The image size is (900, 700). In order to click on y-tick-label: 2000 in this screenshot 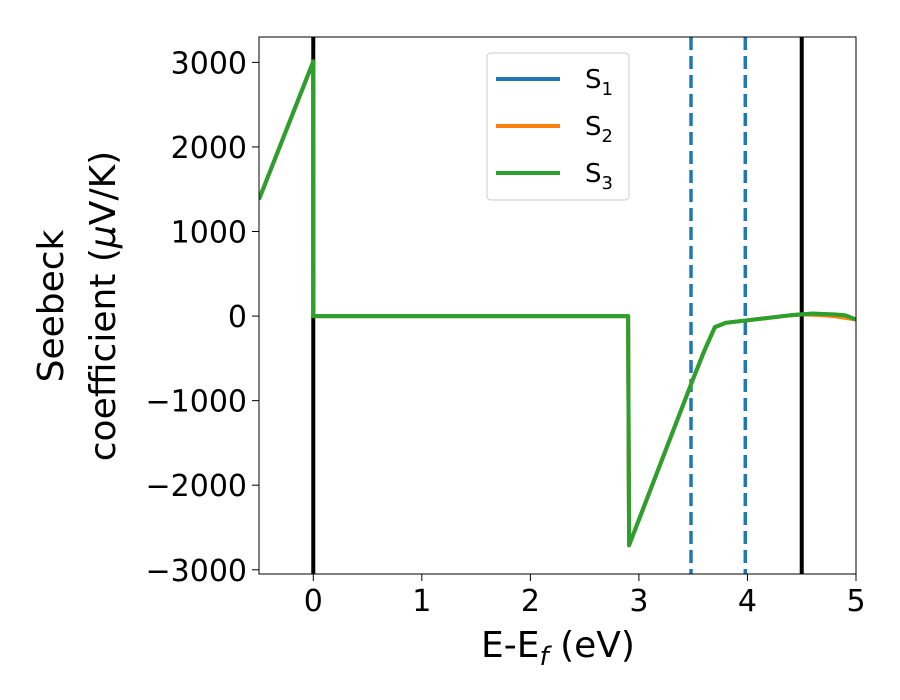, I will do `click(209, 148)`.